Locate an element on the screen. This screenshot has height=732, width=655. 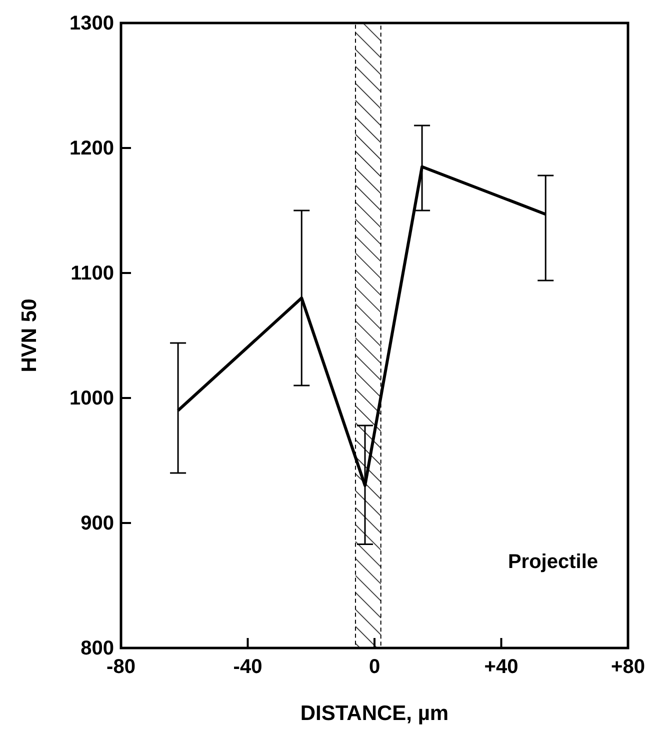
annotation: Projectile is located at coordinates (553, 562).